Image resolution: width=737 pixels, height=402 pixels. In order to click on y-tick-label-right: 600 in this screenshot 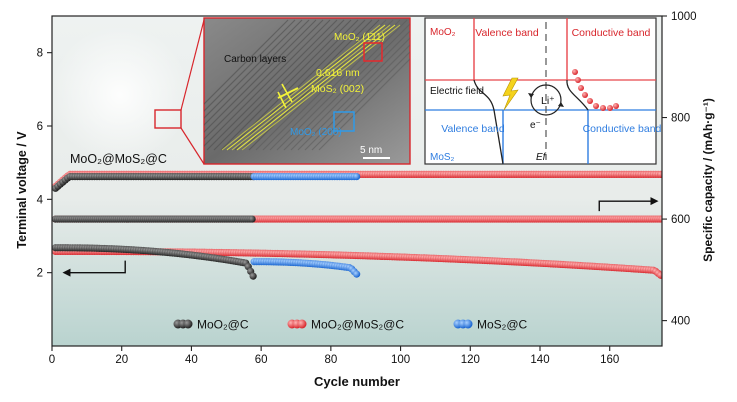, I will do `click(680, 220)`.